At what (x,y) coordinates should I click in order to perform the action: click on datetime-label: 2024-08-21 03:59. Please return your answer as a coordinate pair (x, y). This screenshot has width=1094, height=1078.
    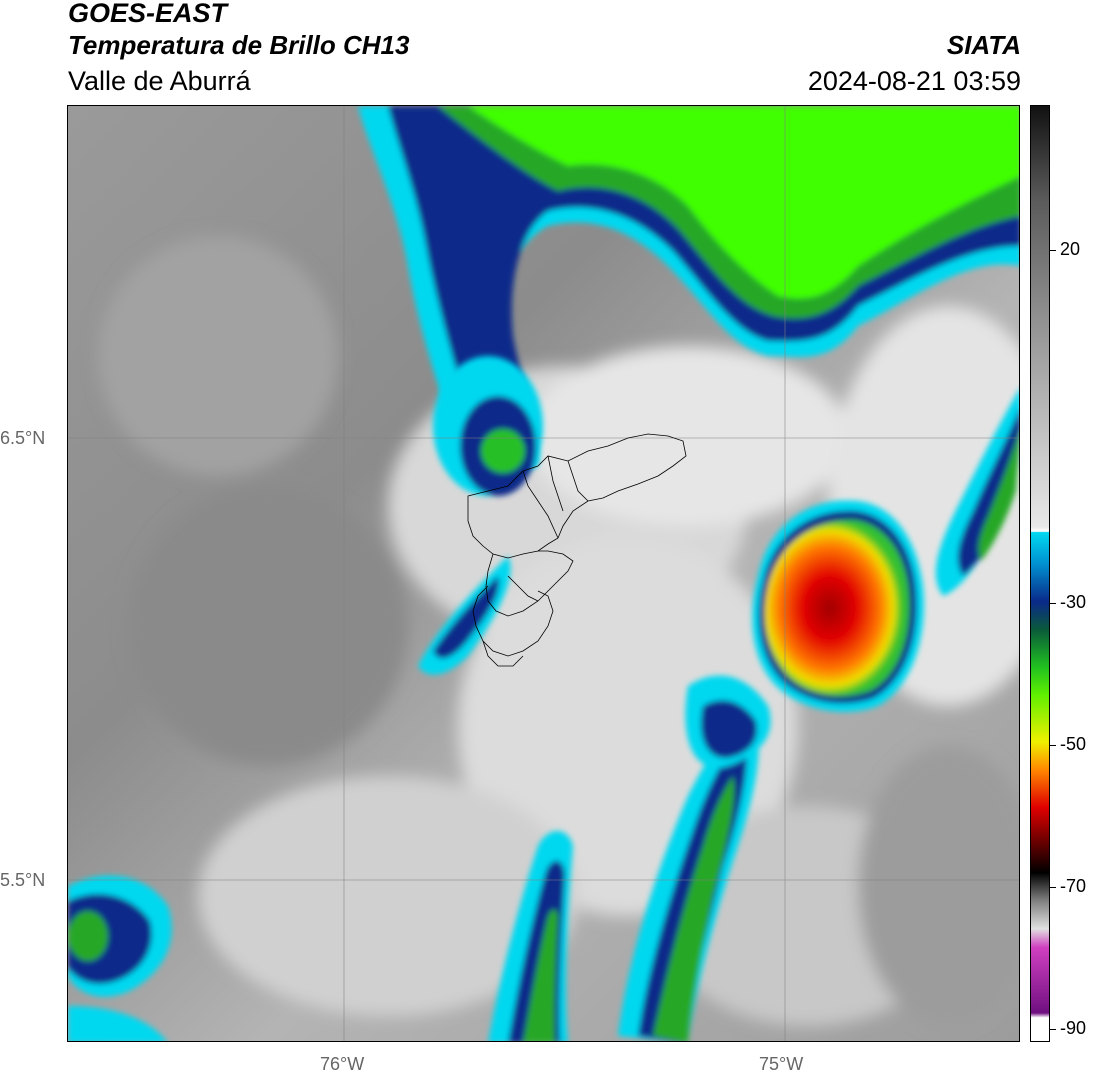
    Looking at the image, I should click on (914, 81).